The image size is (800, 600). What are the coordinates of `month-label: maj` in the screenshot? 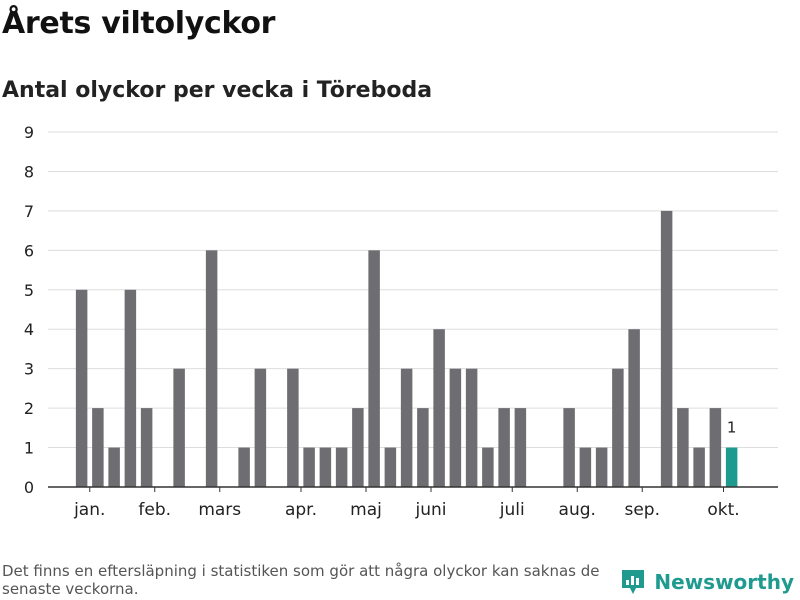 It's located at (366, 510).